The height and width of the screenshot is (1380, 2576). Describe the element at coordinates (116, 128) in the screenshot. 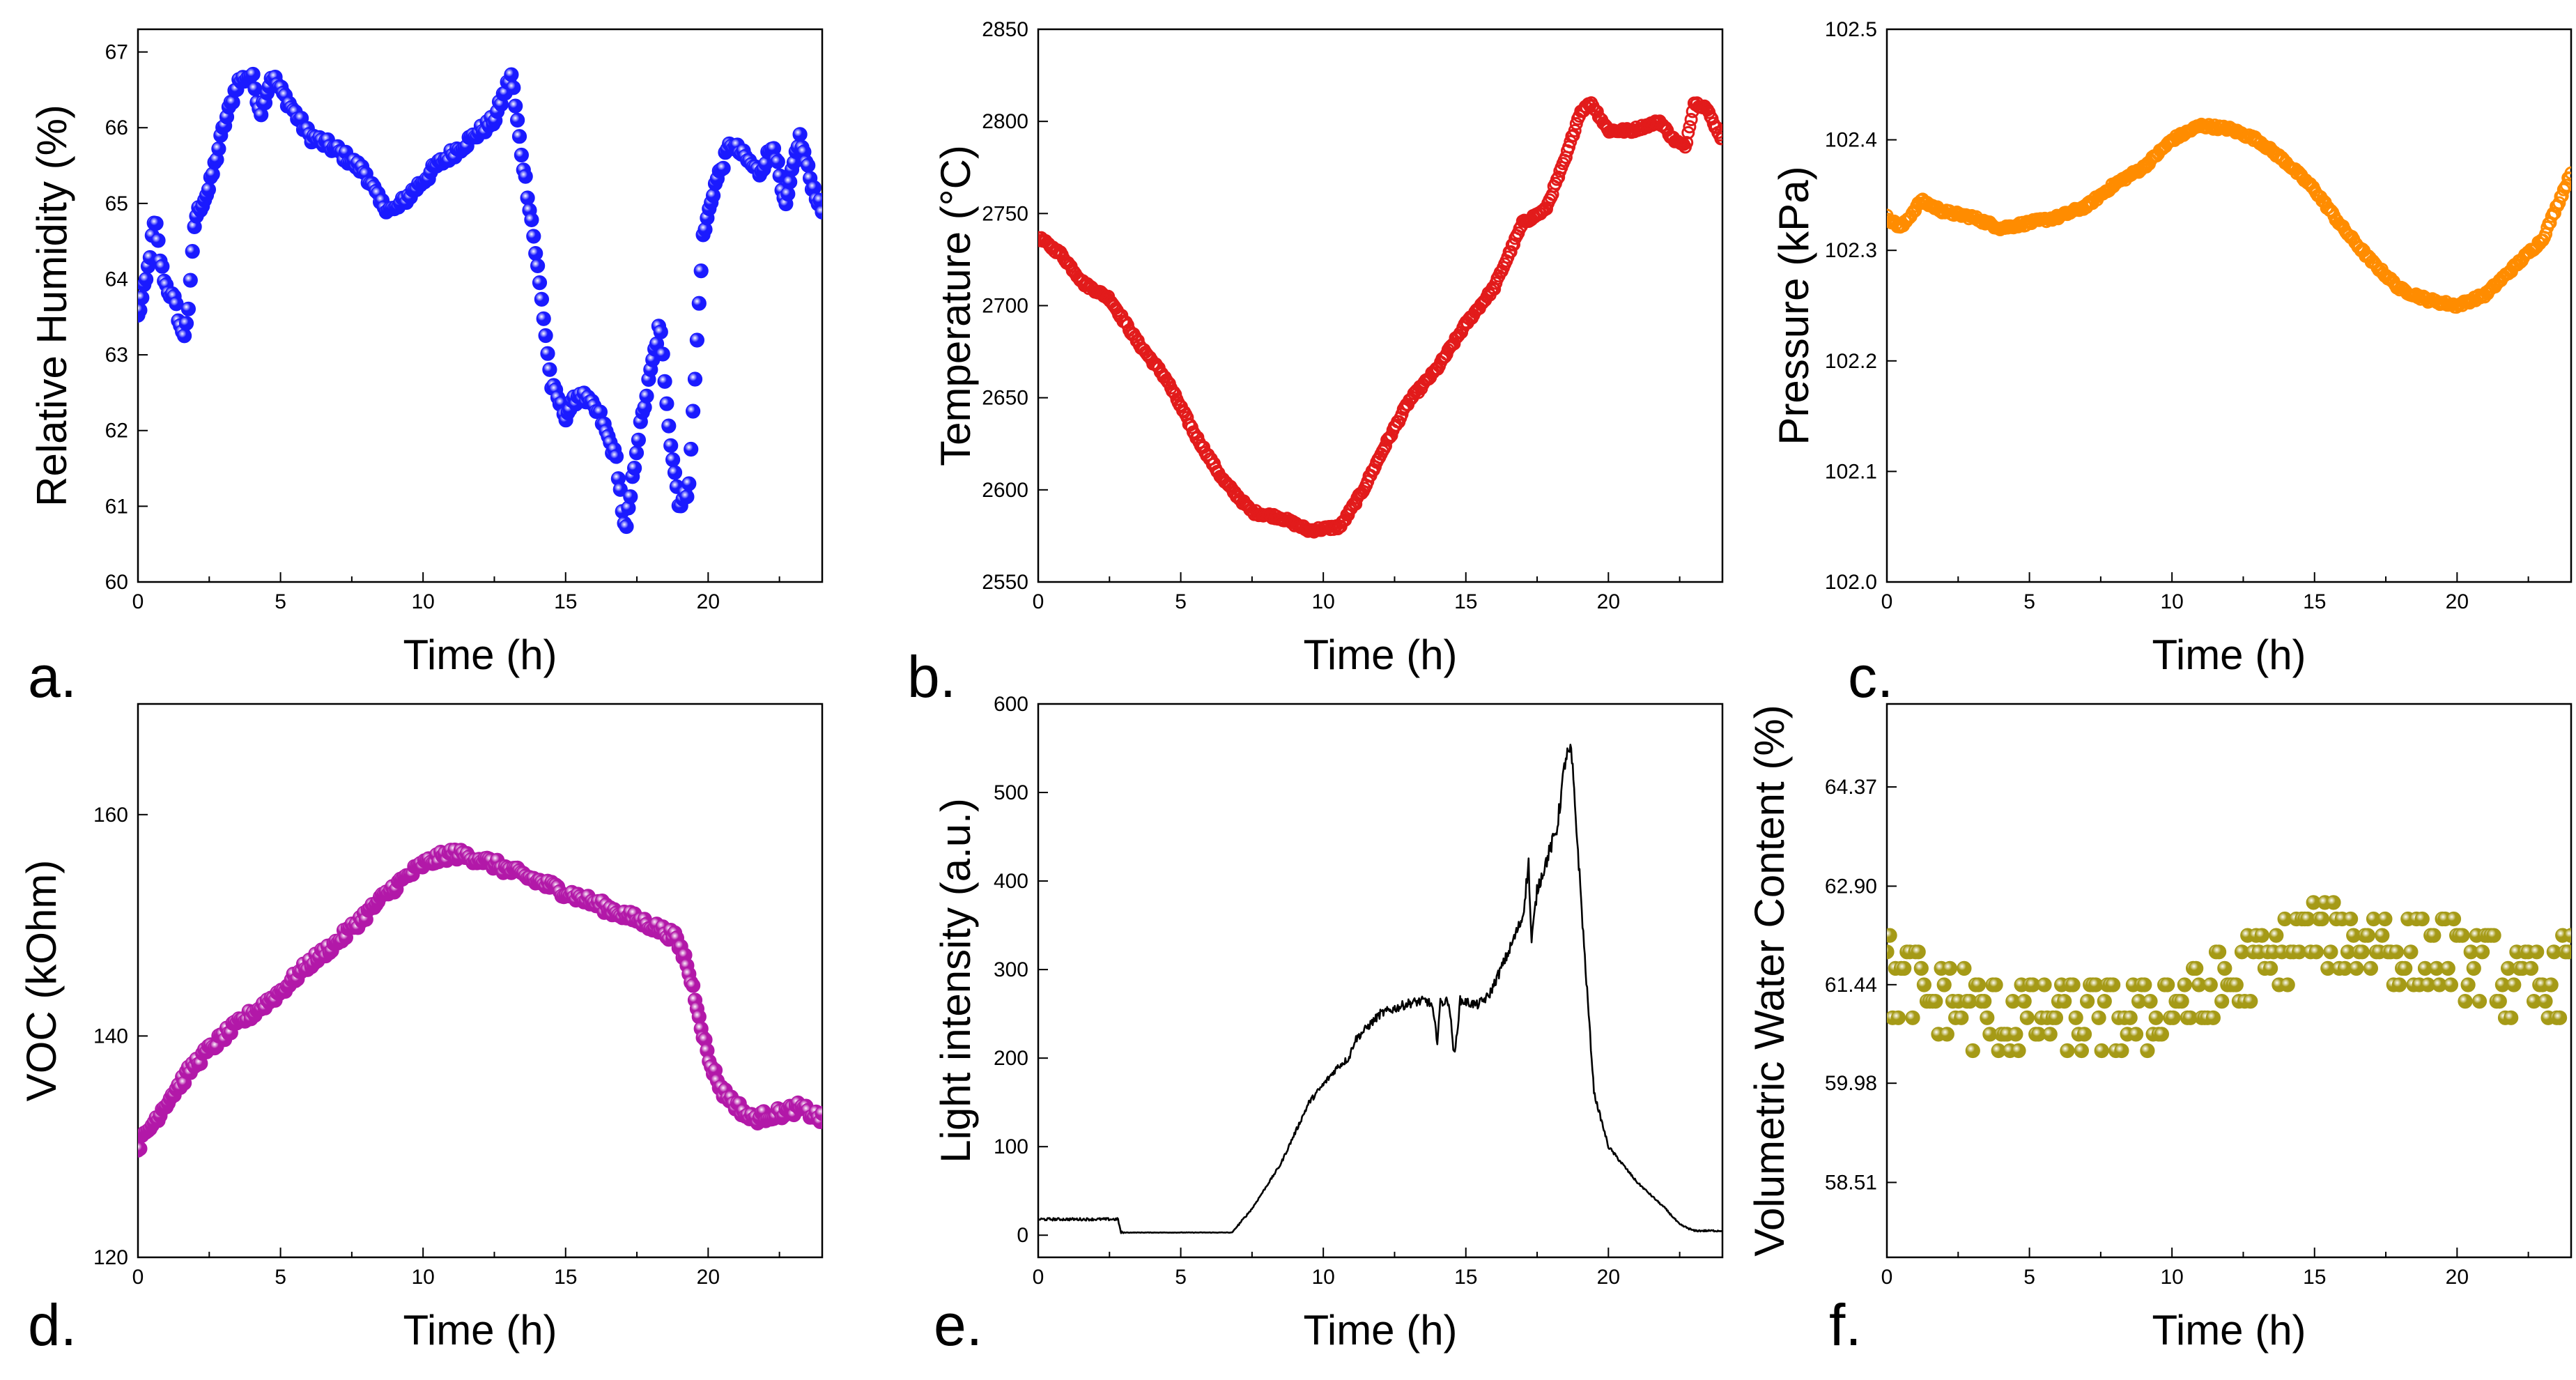

I see `y-tick-label: 66` at that location.